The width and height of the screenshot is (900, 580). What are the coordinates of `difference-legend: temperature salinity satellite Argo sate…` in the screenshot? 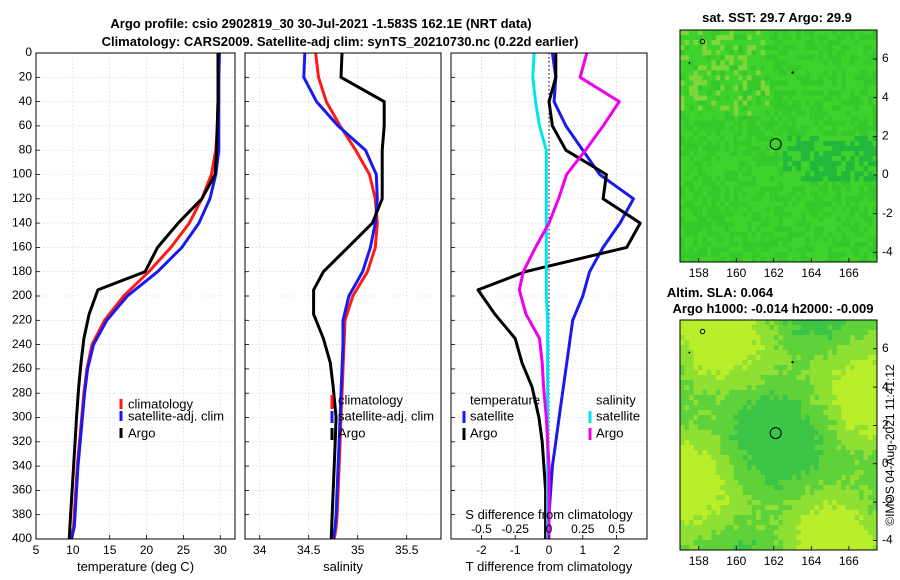 It's located at (551, 416).